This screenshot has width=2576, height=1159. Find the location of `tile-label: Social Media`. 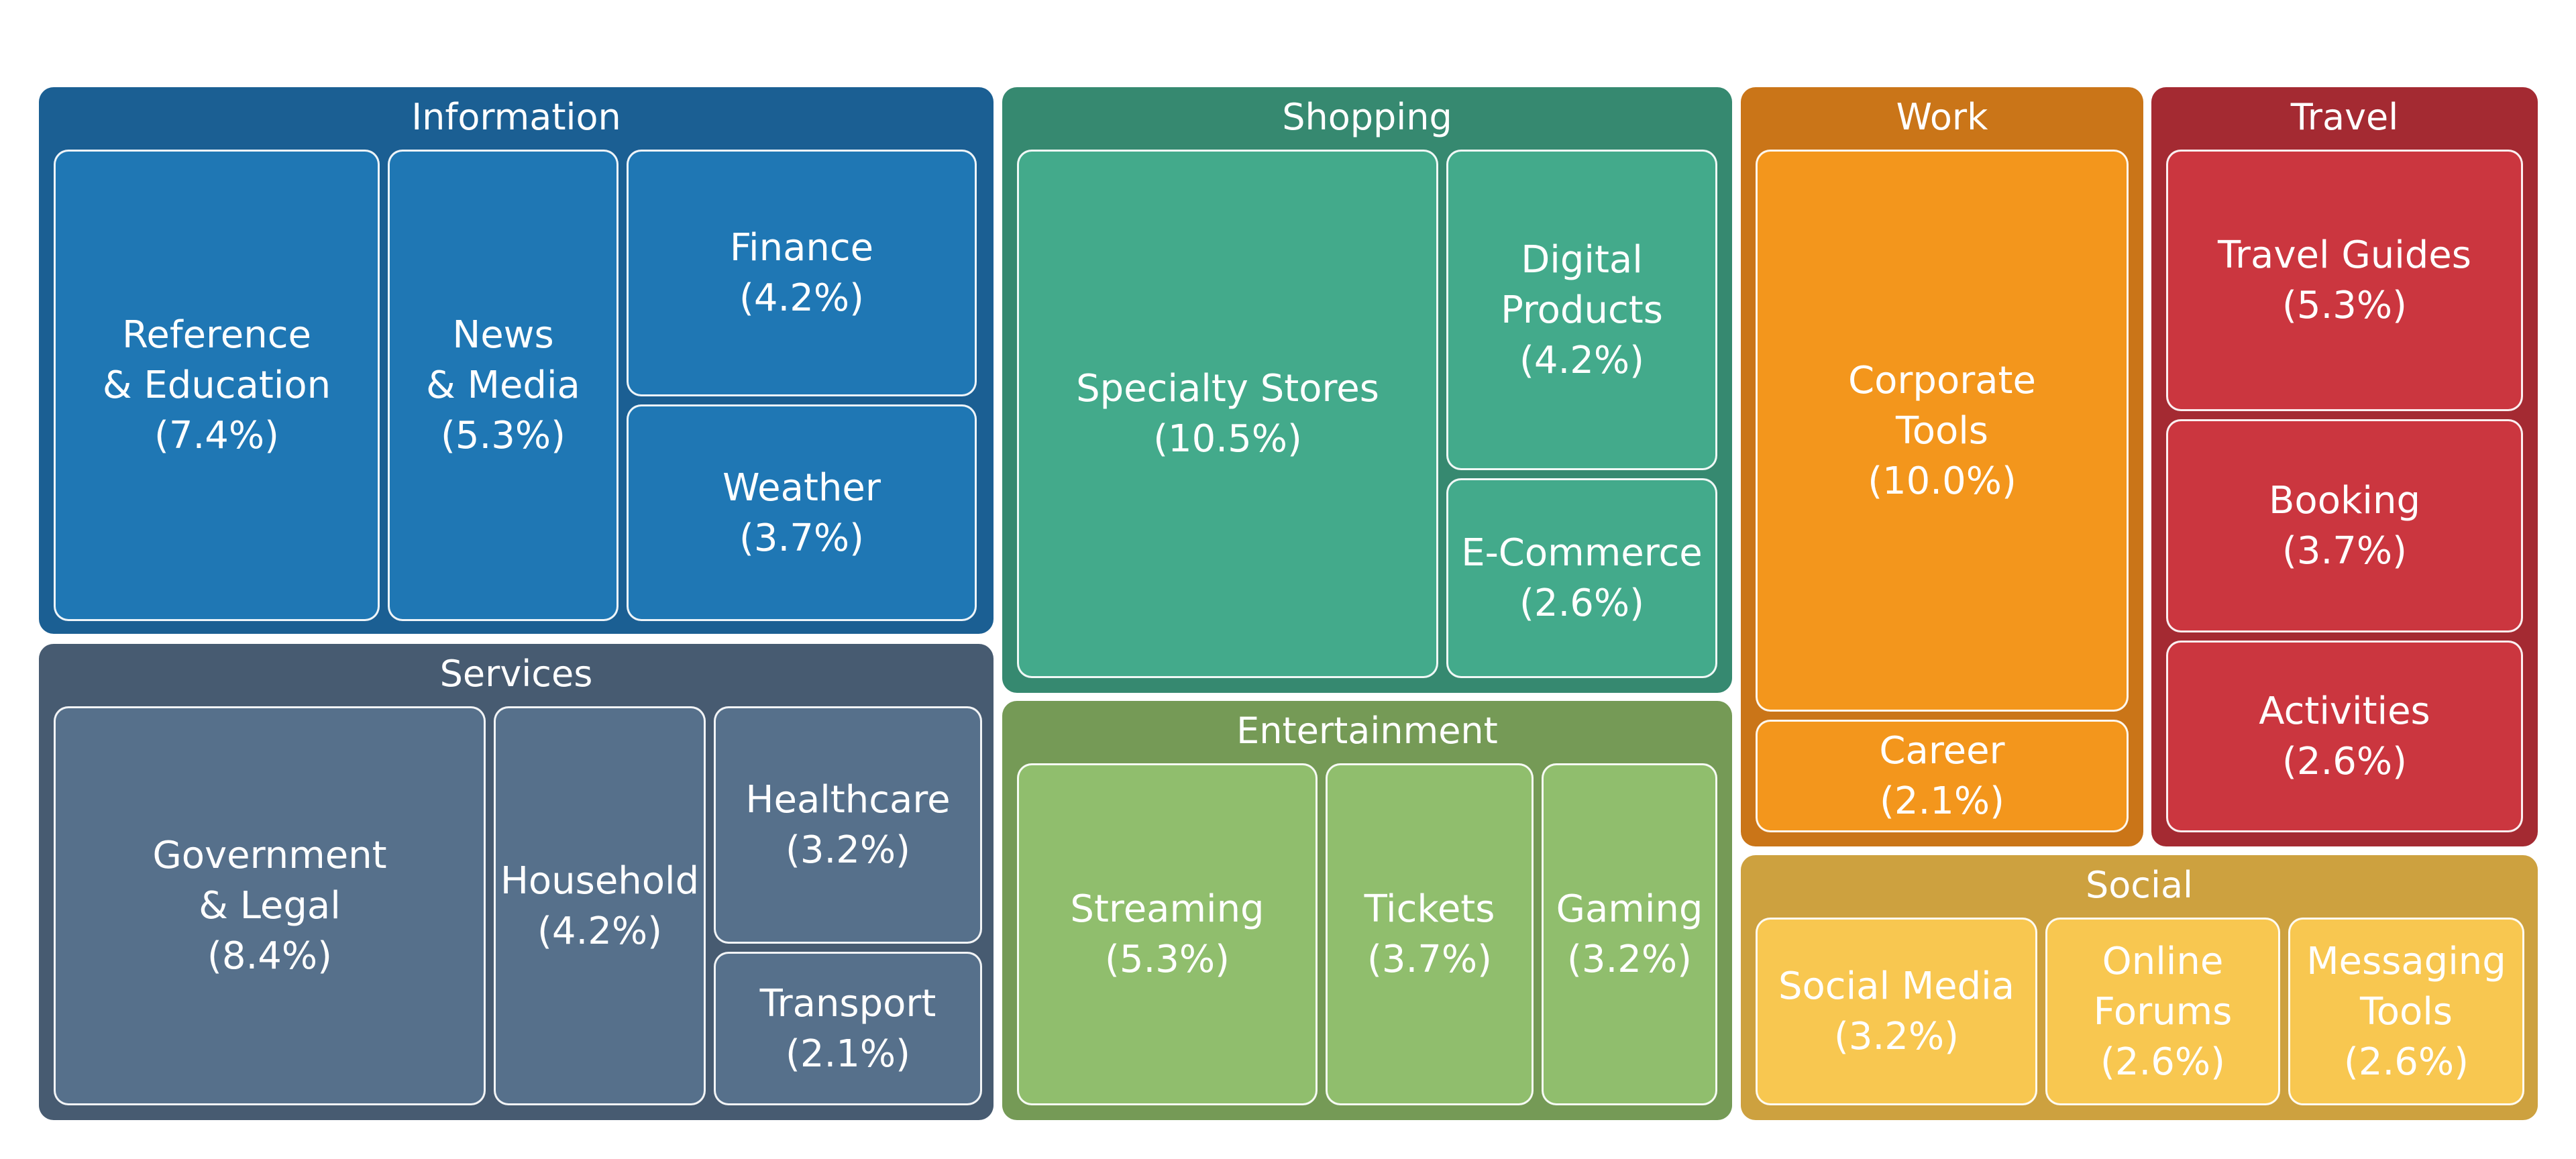

tile-label: Social Media is located at coordinates (1896, 986).